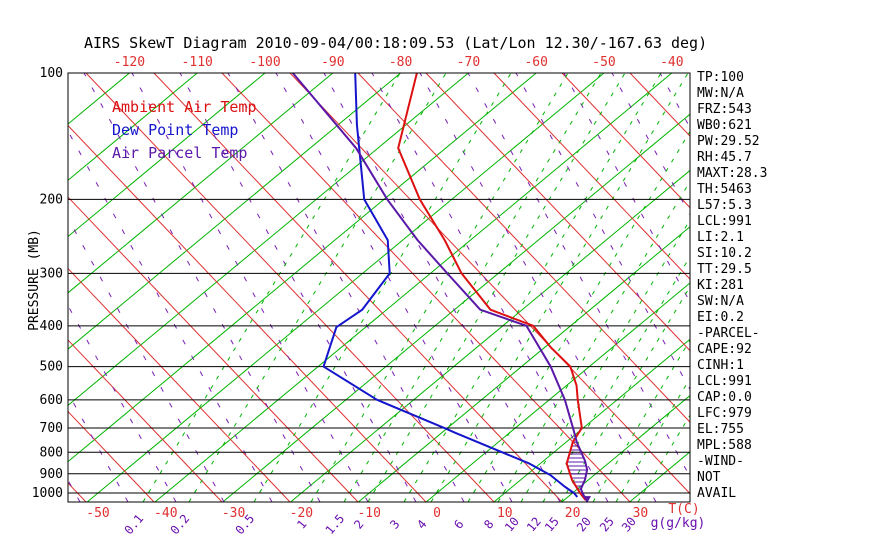  Describe the element at coordinates (720, 365) in the screenshot. I see `stat-line: CINH:1` at that location.